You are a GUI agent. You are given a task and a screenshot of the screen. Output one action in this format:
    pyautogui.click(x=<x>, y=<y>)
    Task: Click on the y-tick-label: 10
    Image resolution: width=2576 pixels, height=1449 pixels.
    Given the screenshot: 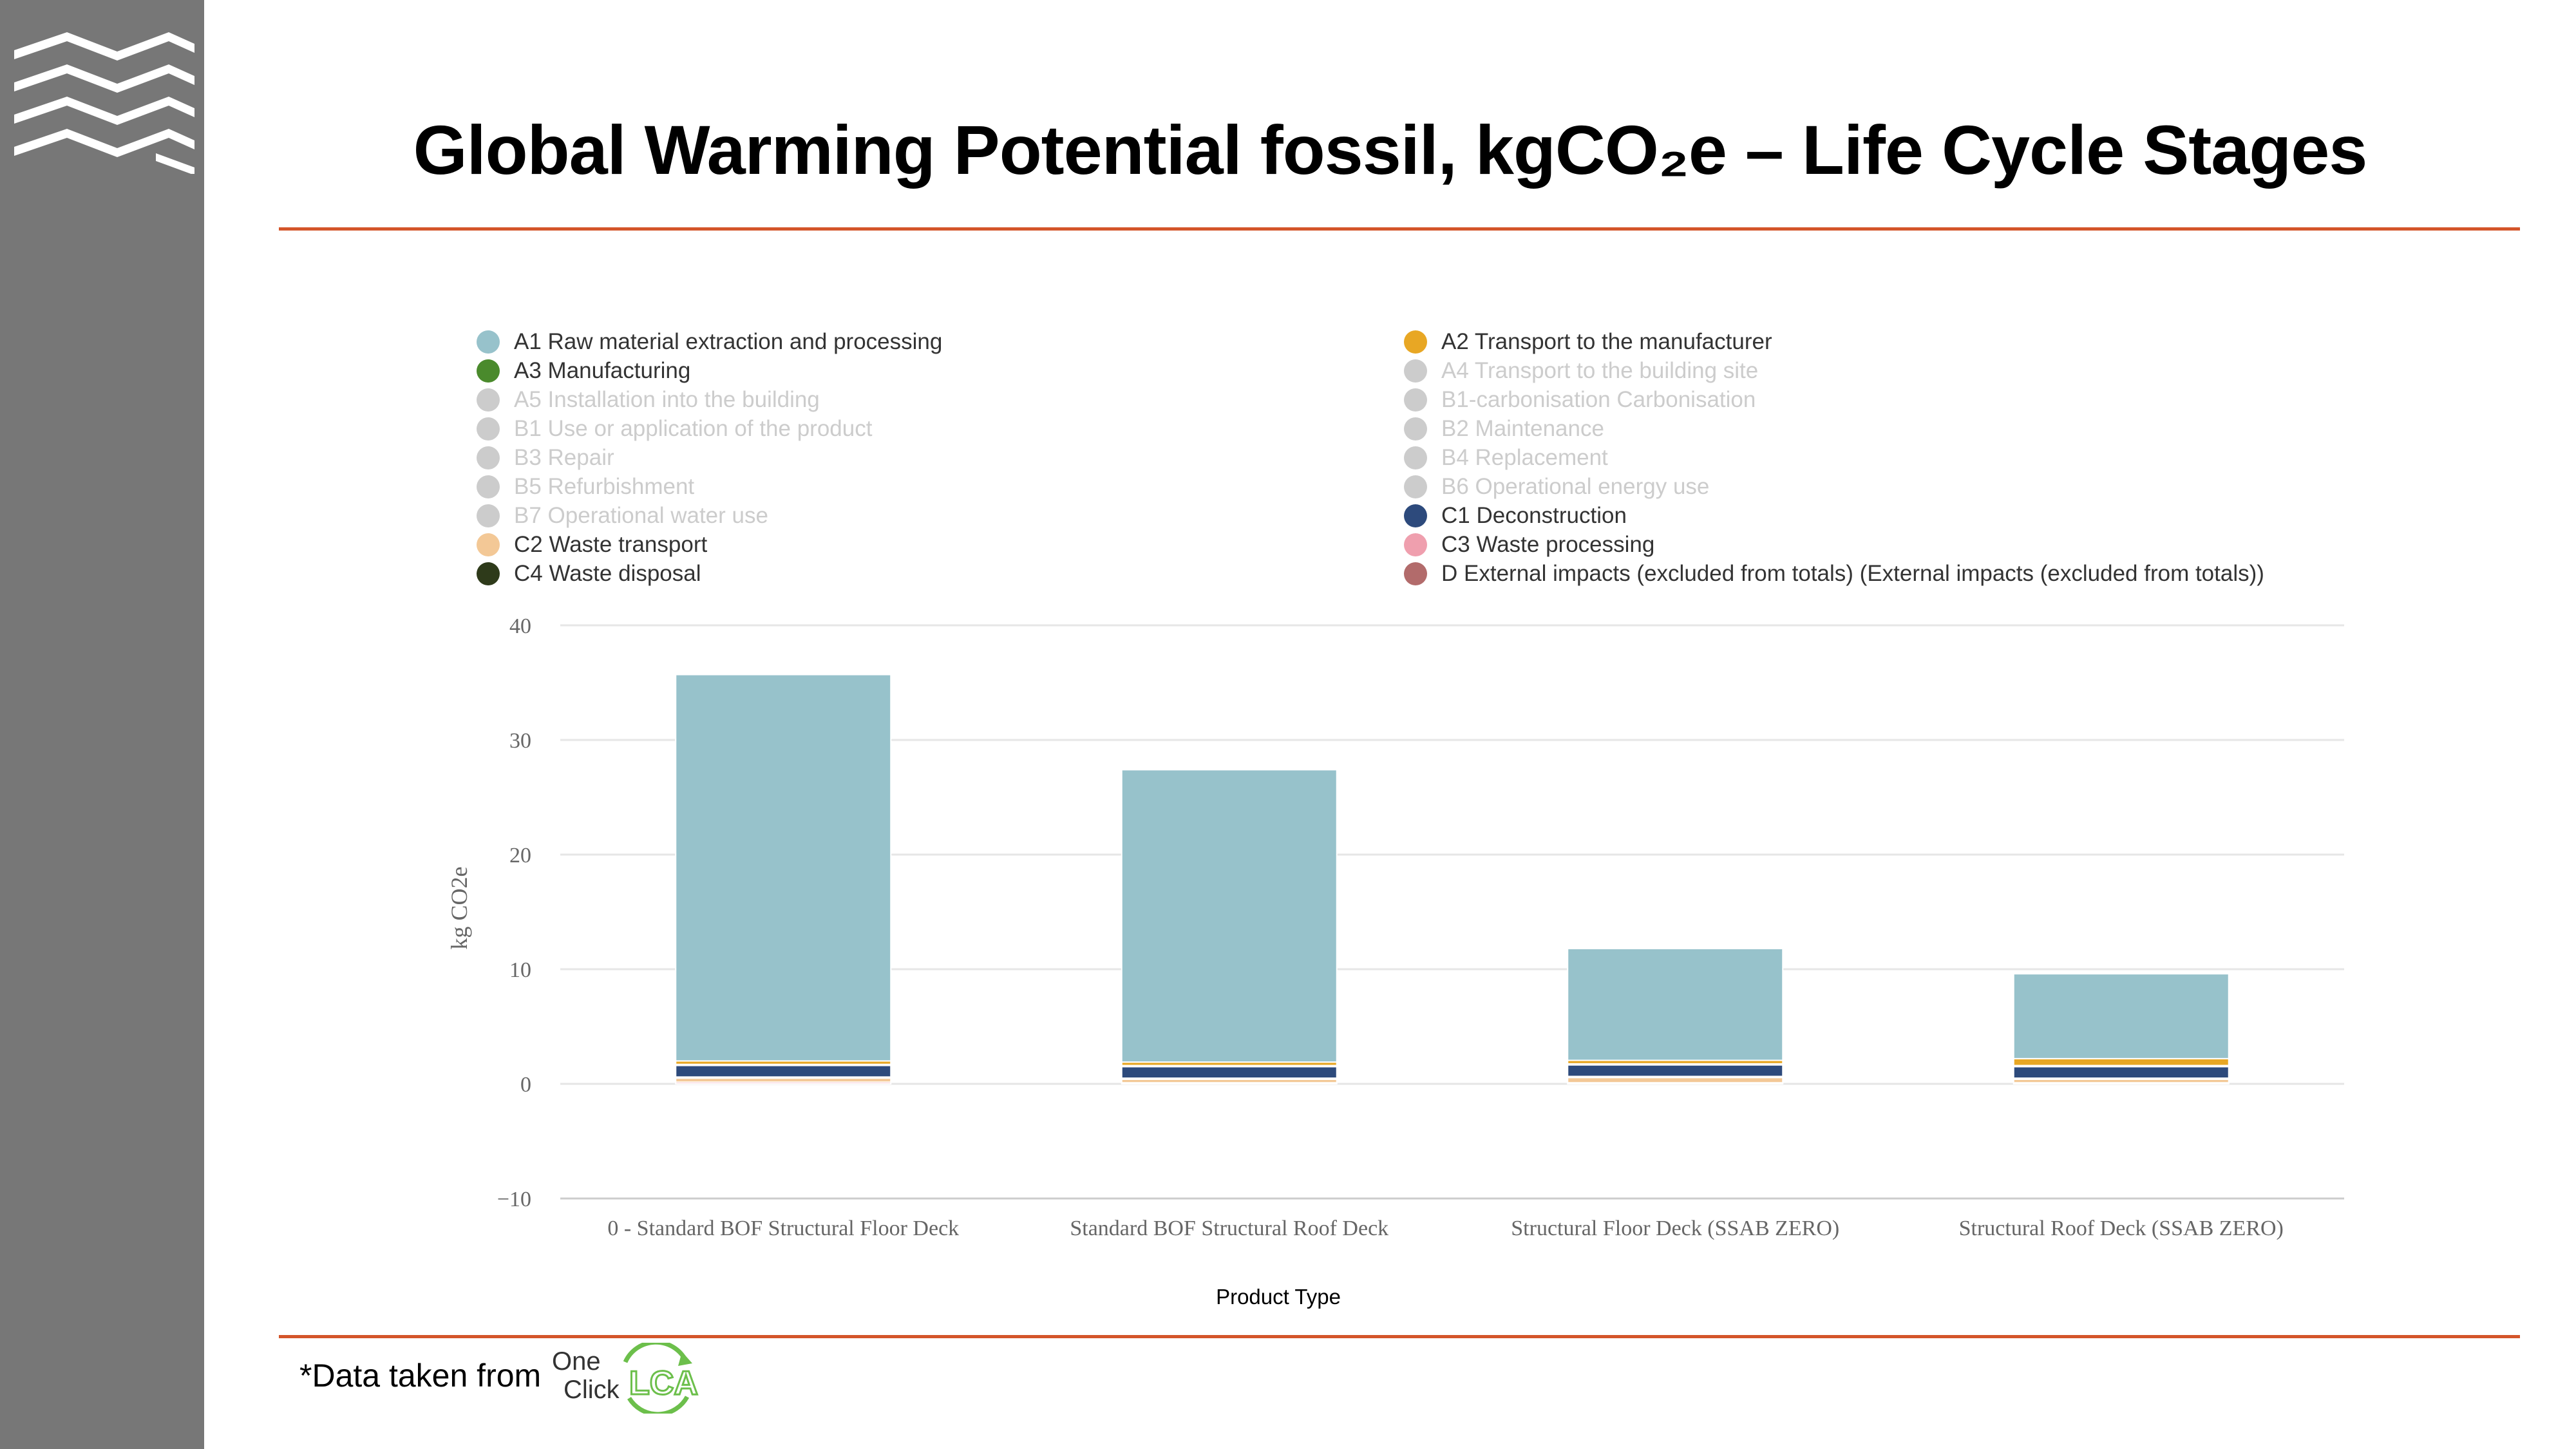 What is the action you would take?
    pyautogui.click(x=520, y=970)
    